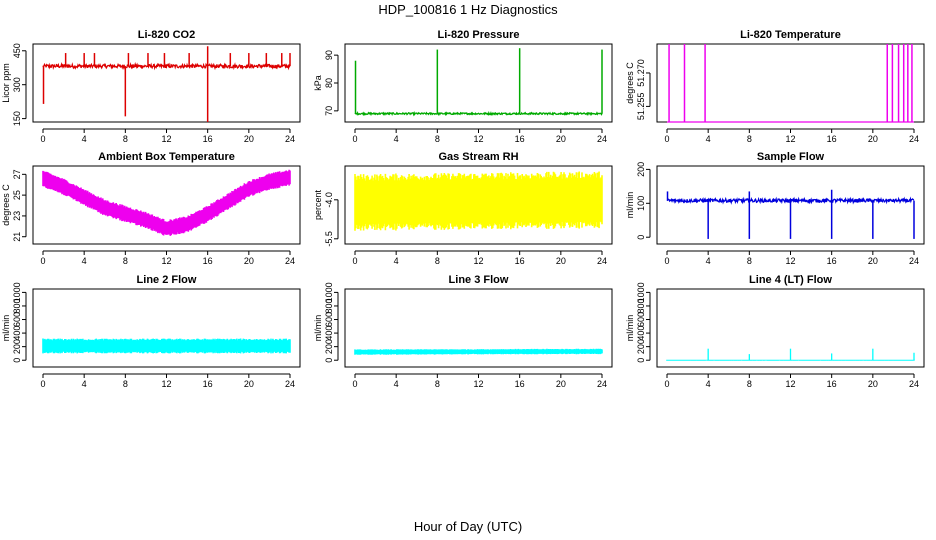 The height and width of the screenshot is (540, 936). I want to click on y-tick-label: 100, so click(641, 203).